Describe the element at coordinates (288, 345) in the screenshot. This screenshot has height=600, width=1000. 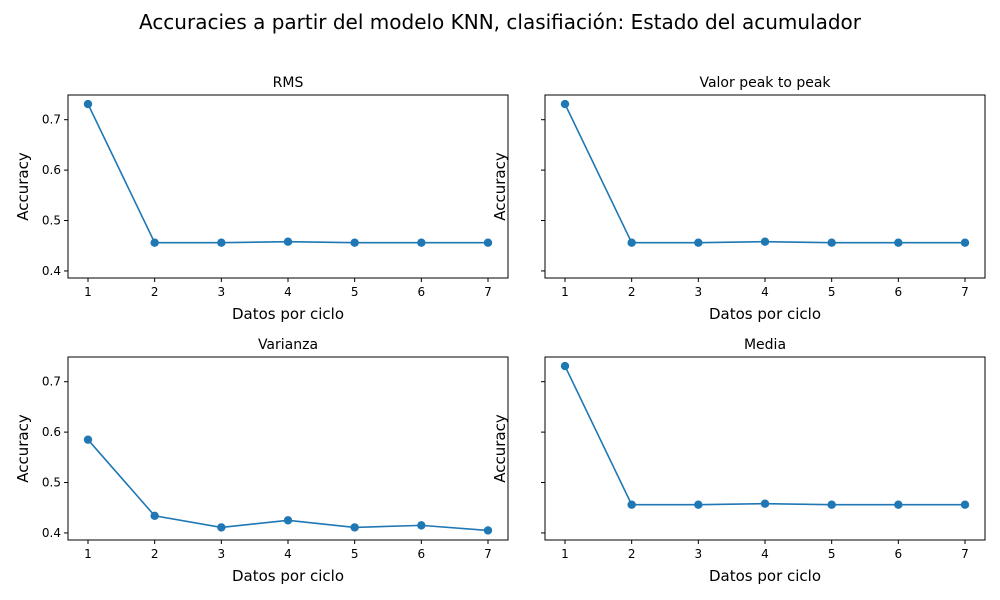
I see `subplot-title: Varianza` at that location.